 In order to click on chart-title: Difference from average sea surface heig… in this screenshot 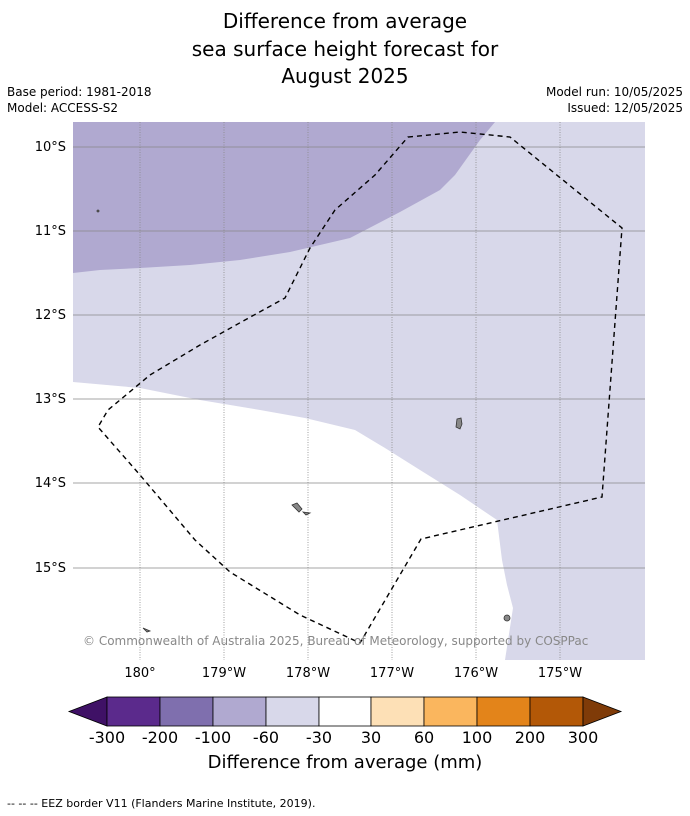, I will do `click(345, 49)`.